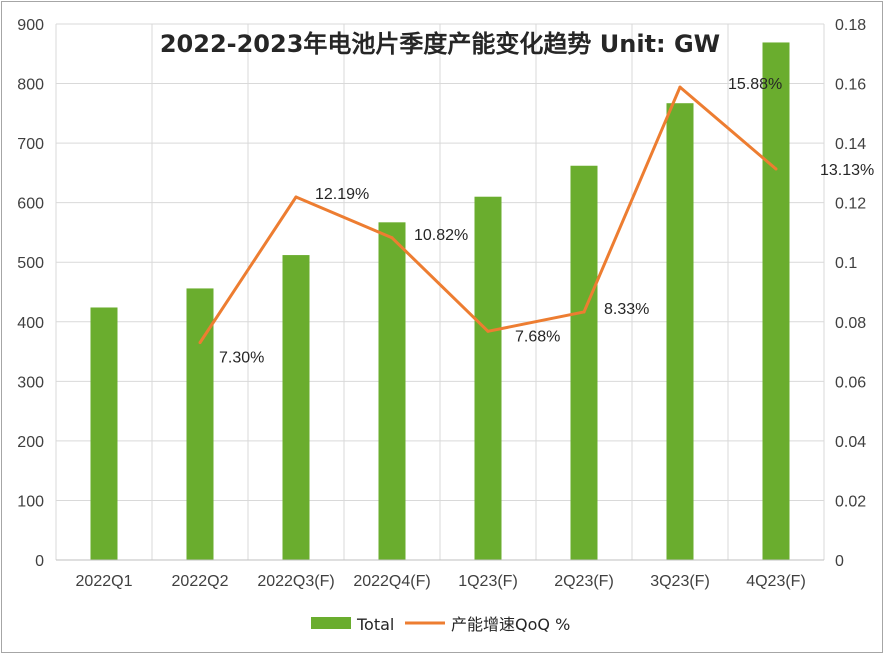  Describe the element at coordinates (488, 581) in the screenshot. I see `x-tick-label: 1Q23(F)` at that location.